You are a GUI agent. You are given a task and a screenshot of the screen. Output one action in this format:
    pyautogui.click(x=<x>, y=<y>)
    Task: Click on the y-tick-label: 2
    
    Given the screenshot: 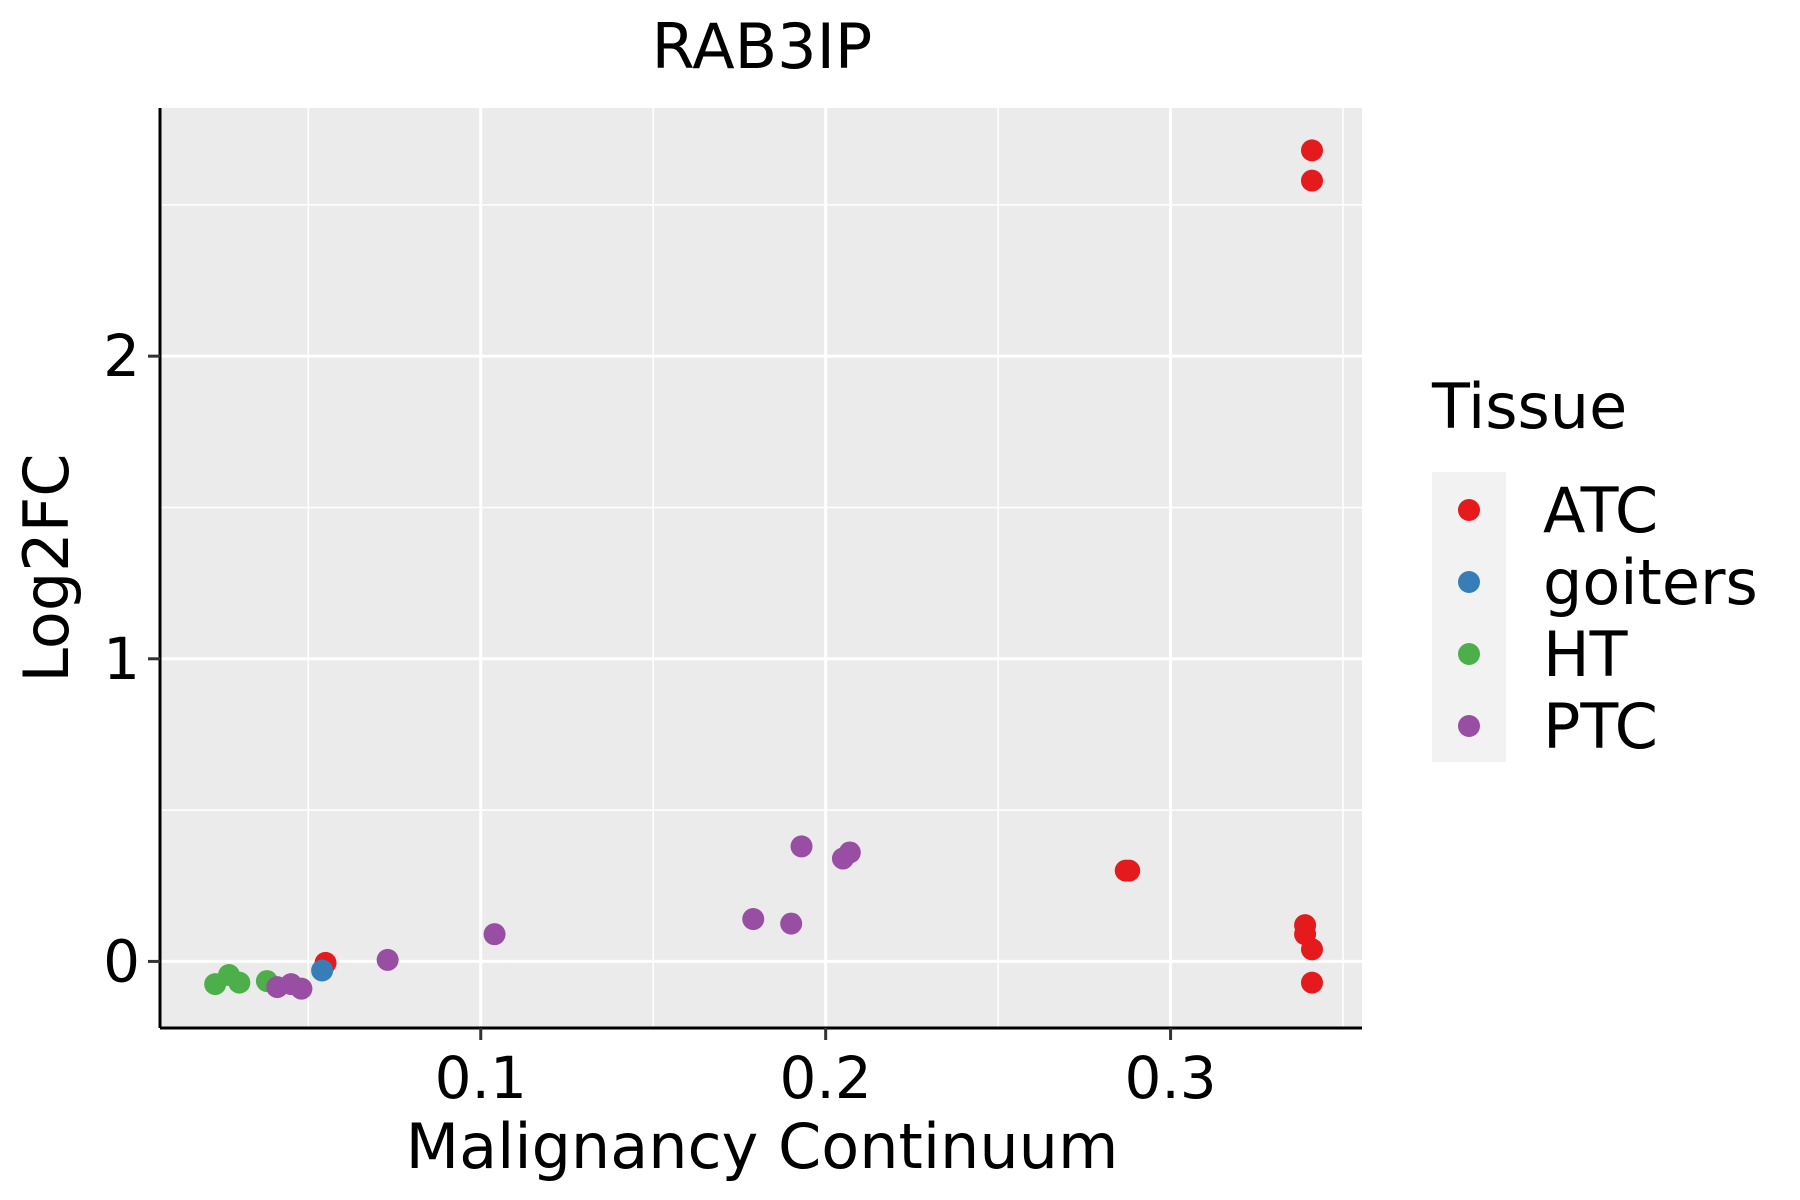 What is the action you would take?
    pyautogui.click(x=121, y=356)
    